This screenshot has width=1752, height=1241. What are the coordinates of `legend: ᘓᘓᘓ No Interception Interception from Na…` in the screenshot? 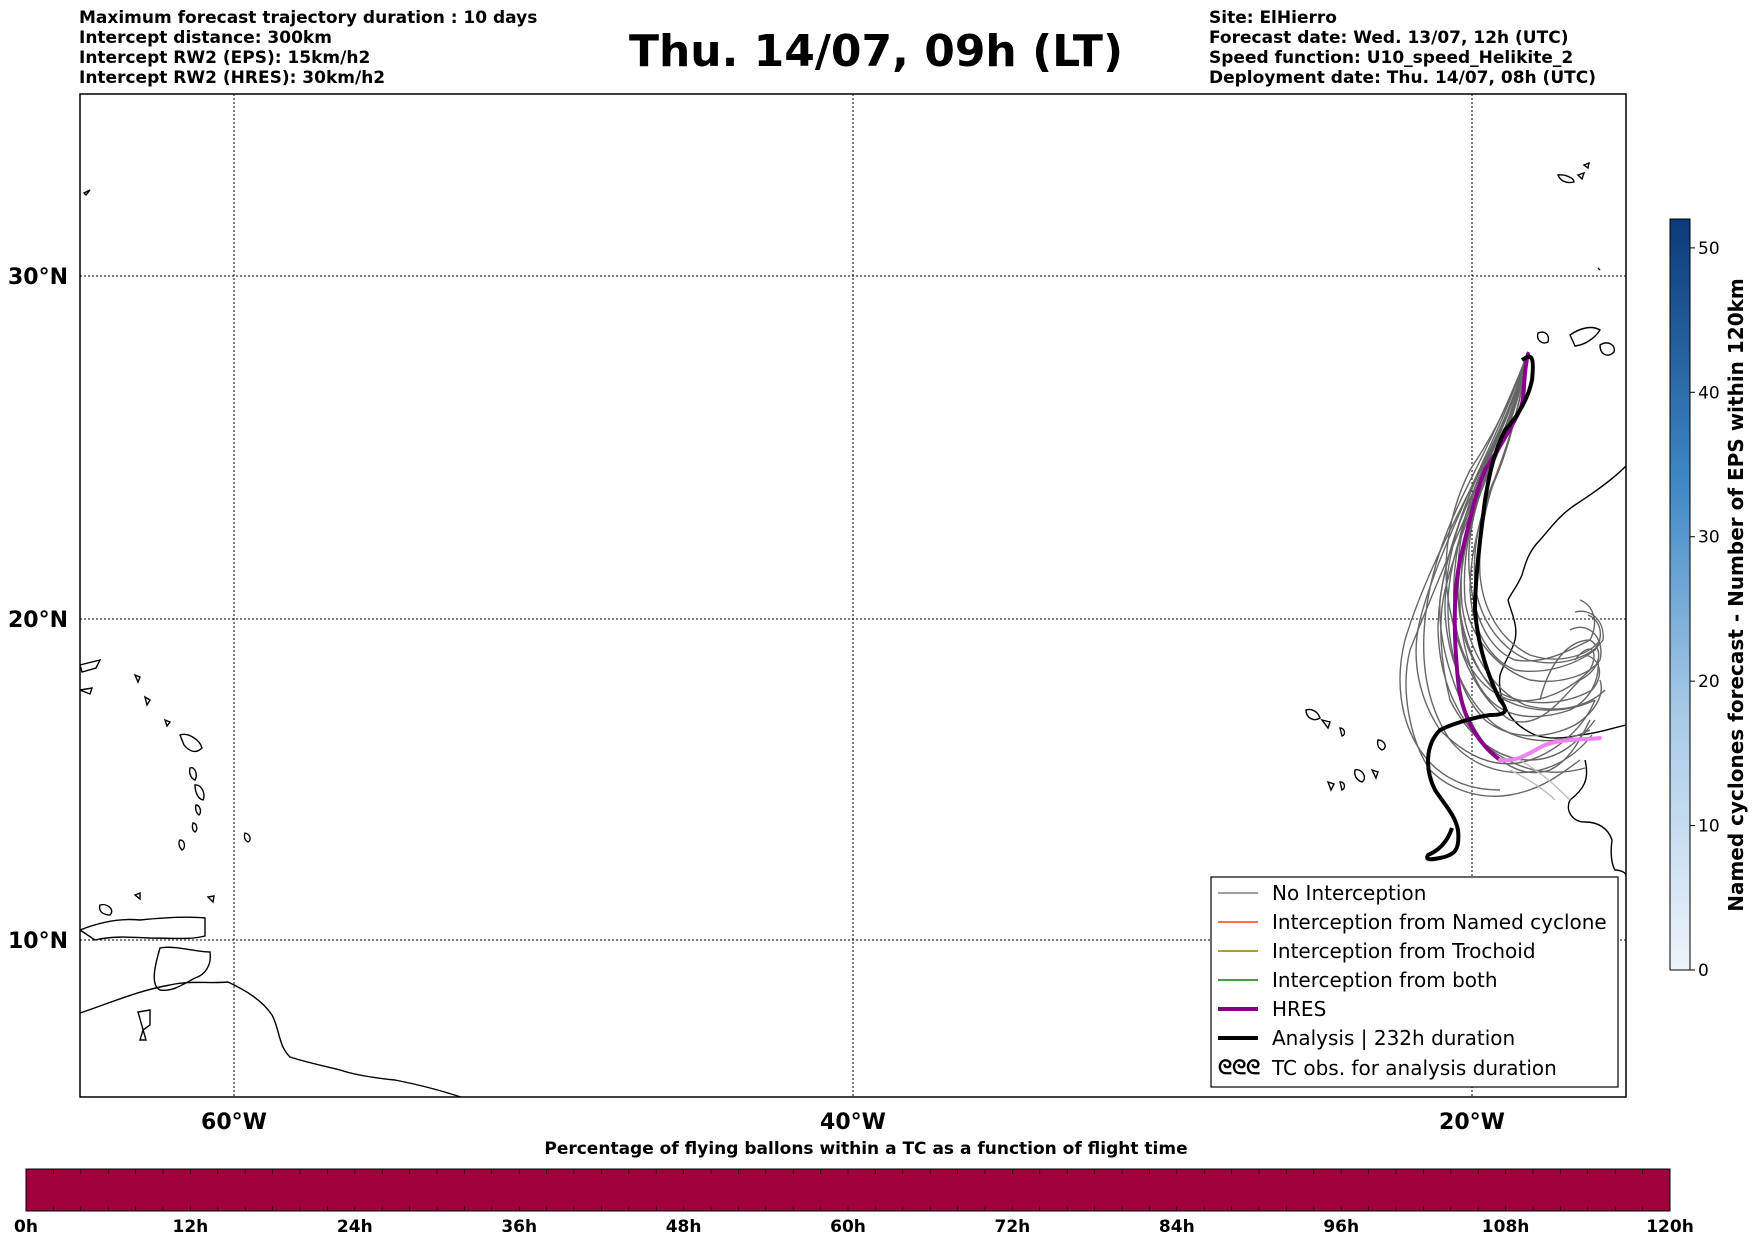 It's located at (1414, 982).